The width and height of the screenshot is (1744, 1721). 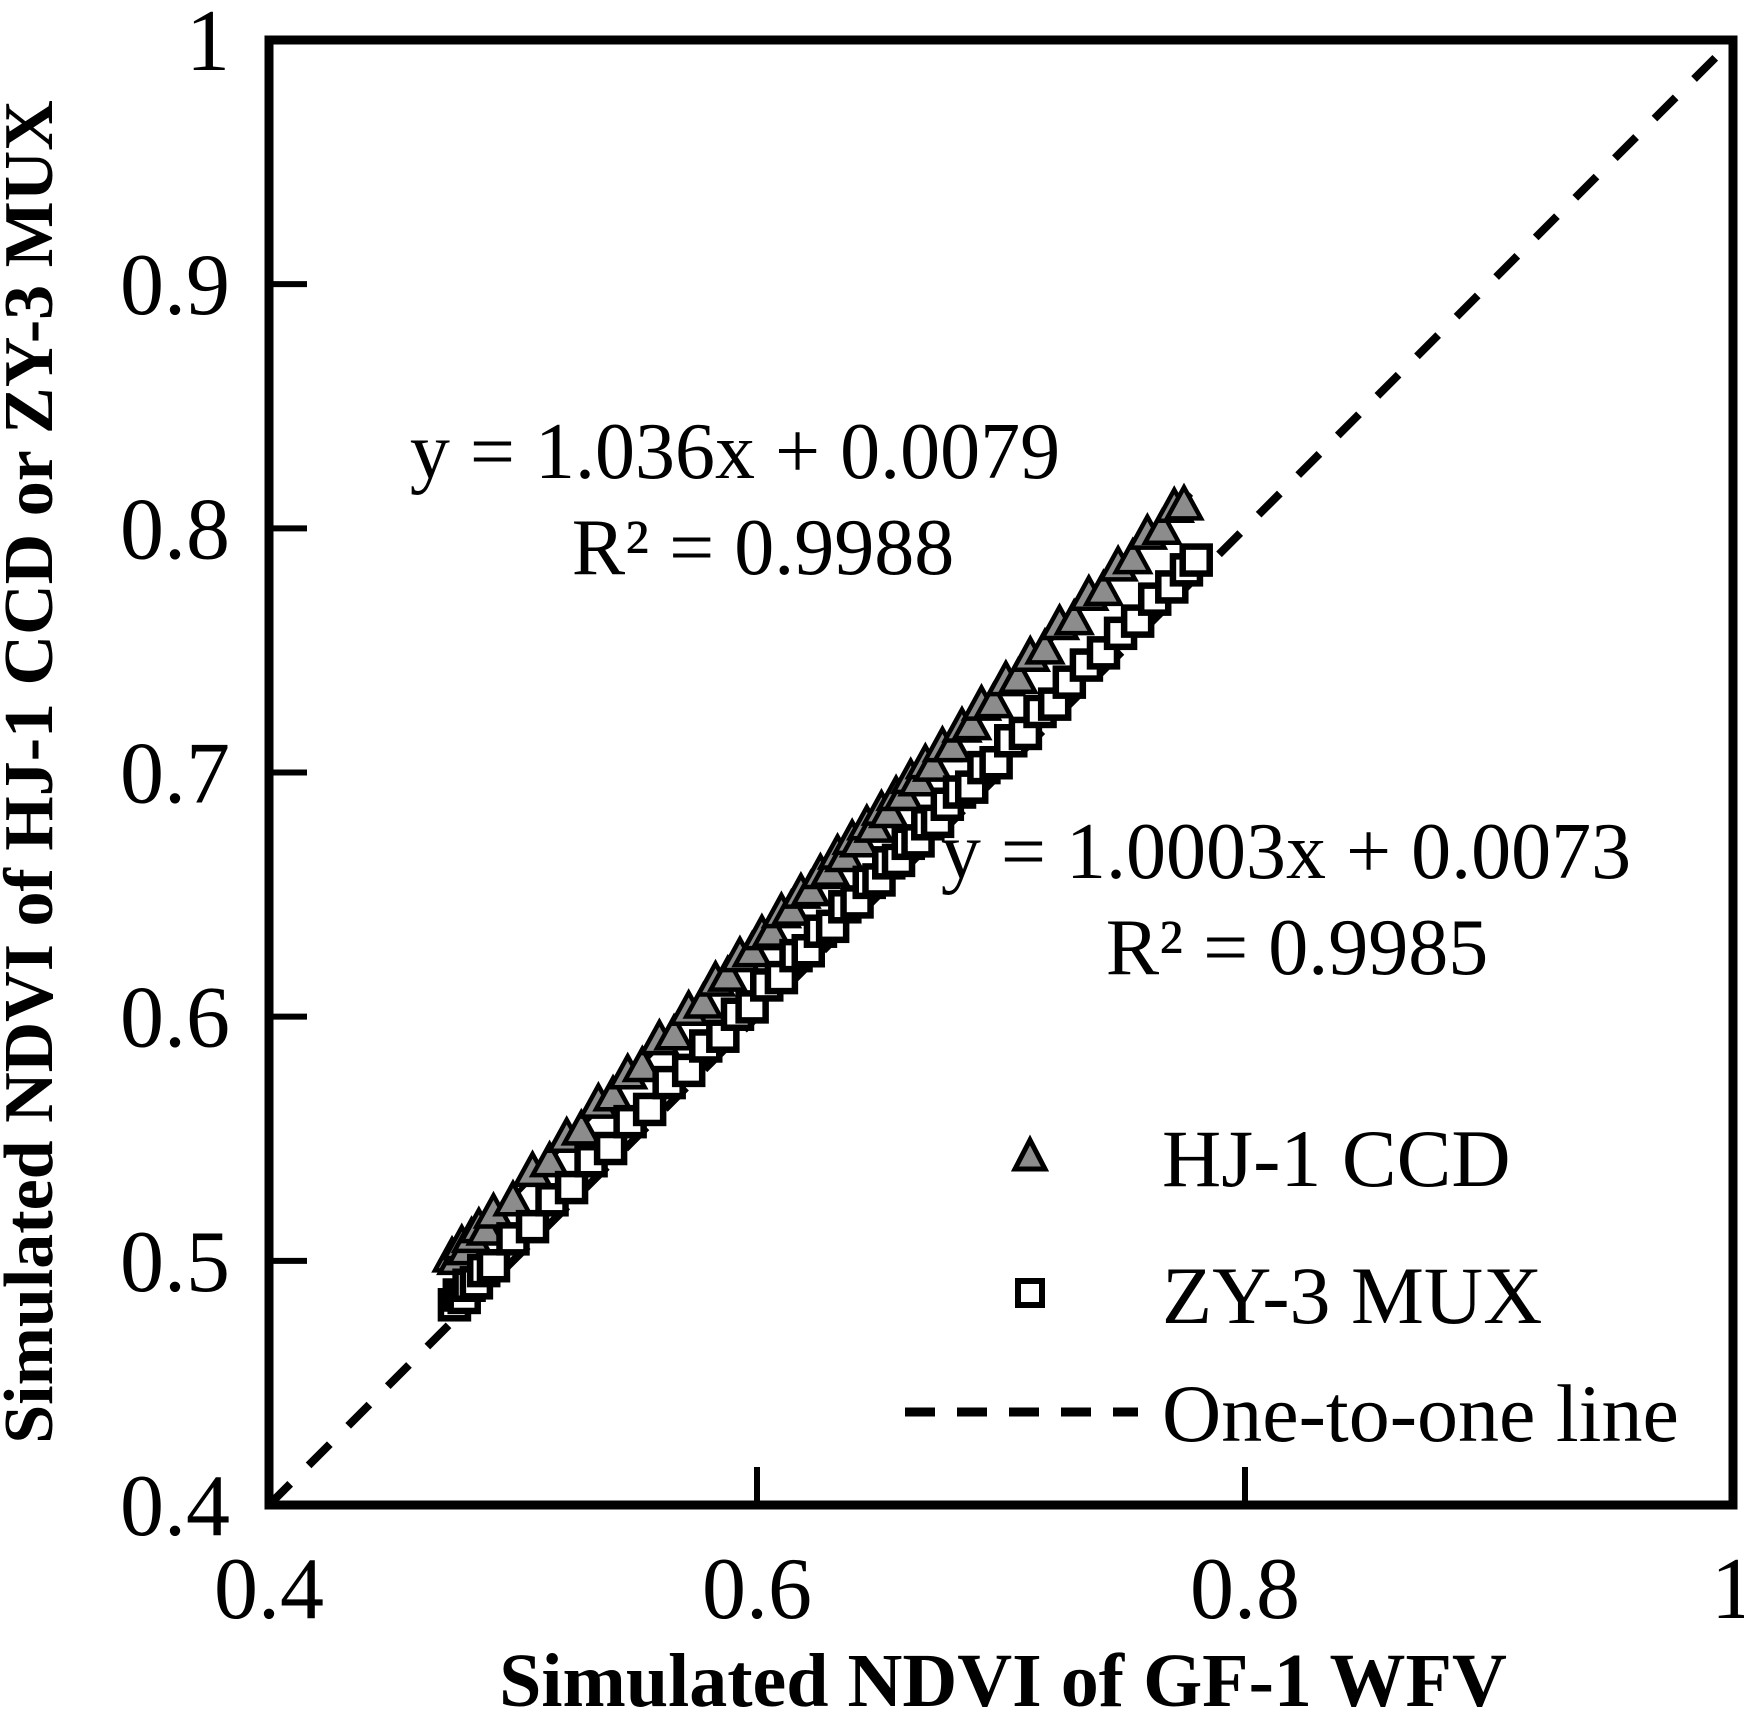 What do you see at coordinates (1352, 1295) in the screenshot?
I see `legend-label-zy3: ZY-3 MUX` at bounding box center [1352, 1295].